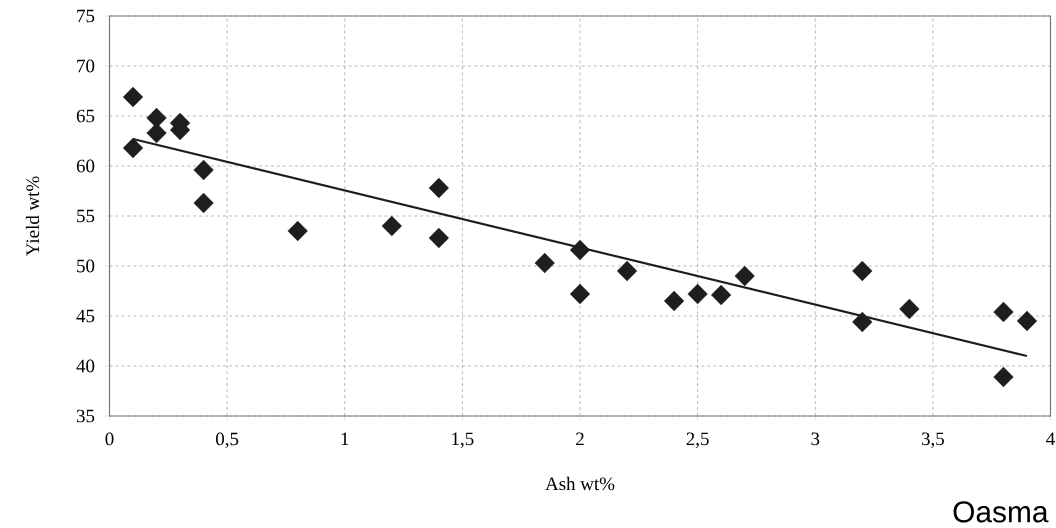  What do you see at coordinates (109, 439) in the screenshot?
I see `x-tick-label: 0` at bounding box center [109, 439].